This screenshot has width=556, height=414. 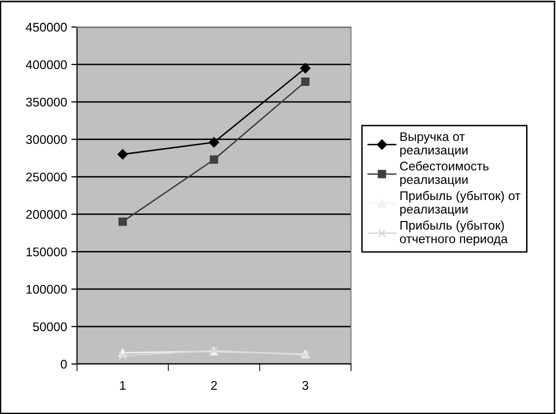 What do you see at coordinates (460, 203) in the screenshot?
I see `legend-label: Прибыль (убыток) от реализации` at bounding box center [460, 203].